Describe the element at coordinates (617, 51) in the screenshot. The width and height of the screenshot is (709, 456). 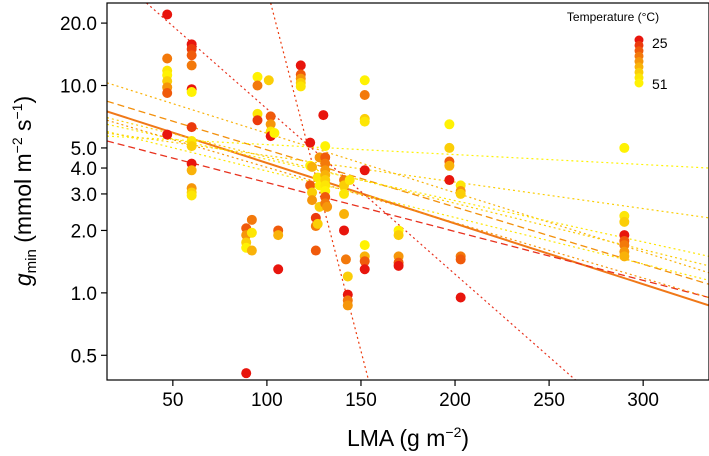
I see `colorbar-legend: Temperature (°C) 25 51` at that location.